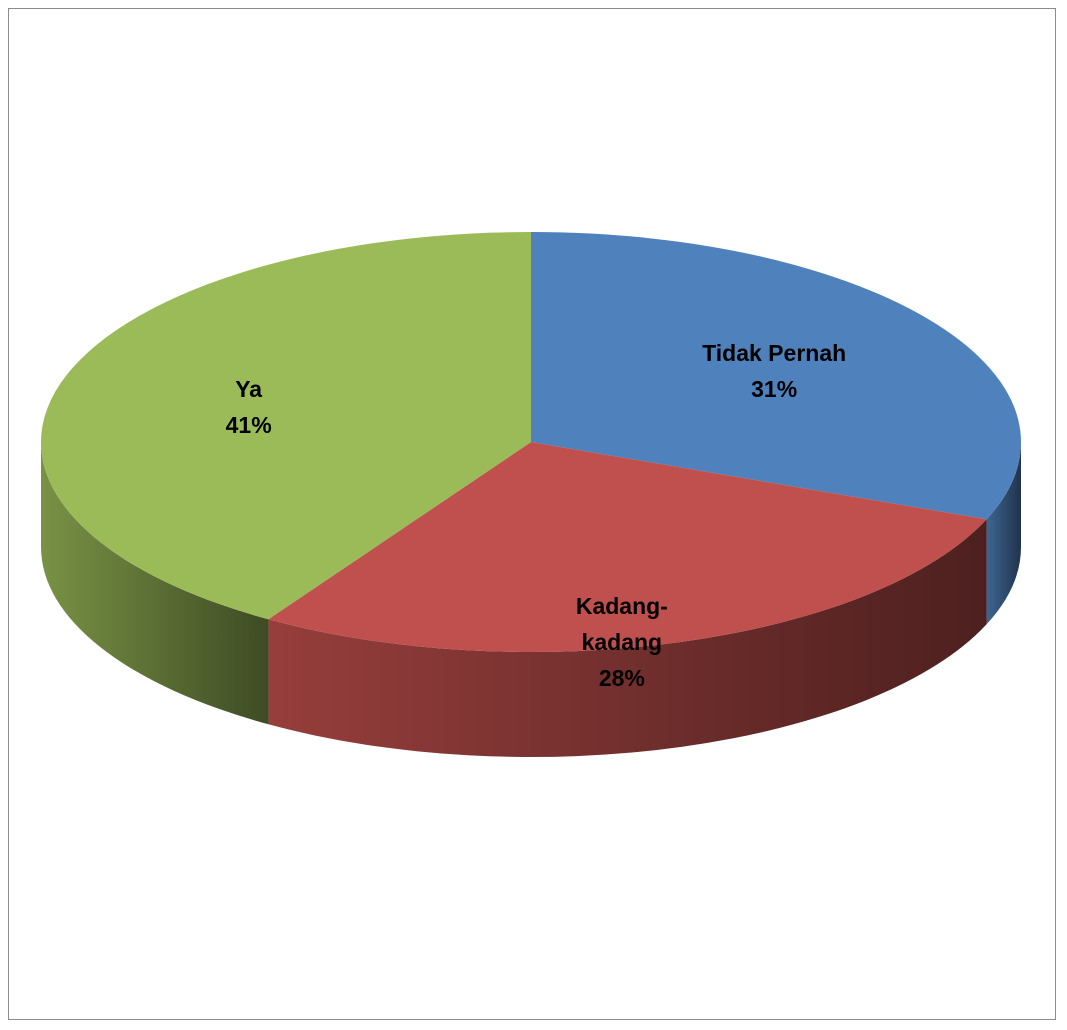 This screenshot has width=1067, height=1030. I want to click on slice-label-0: Tidak Pernah 31%, so click(774, 371).